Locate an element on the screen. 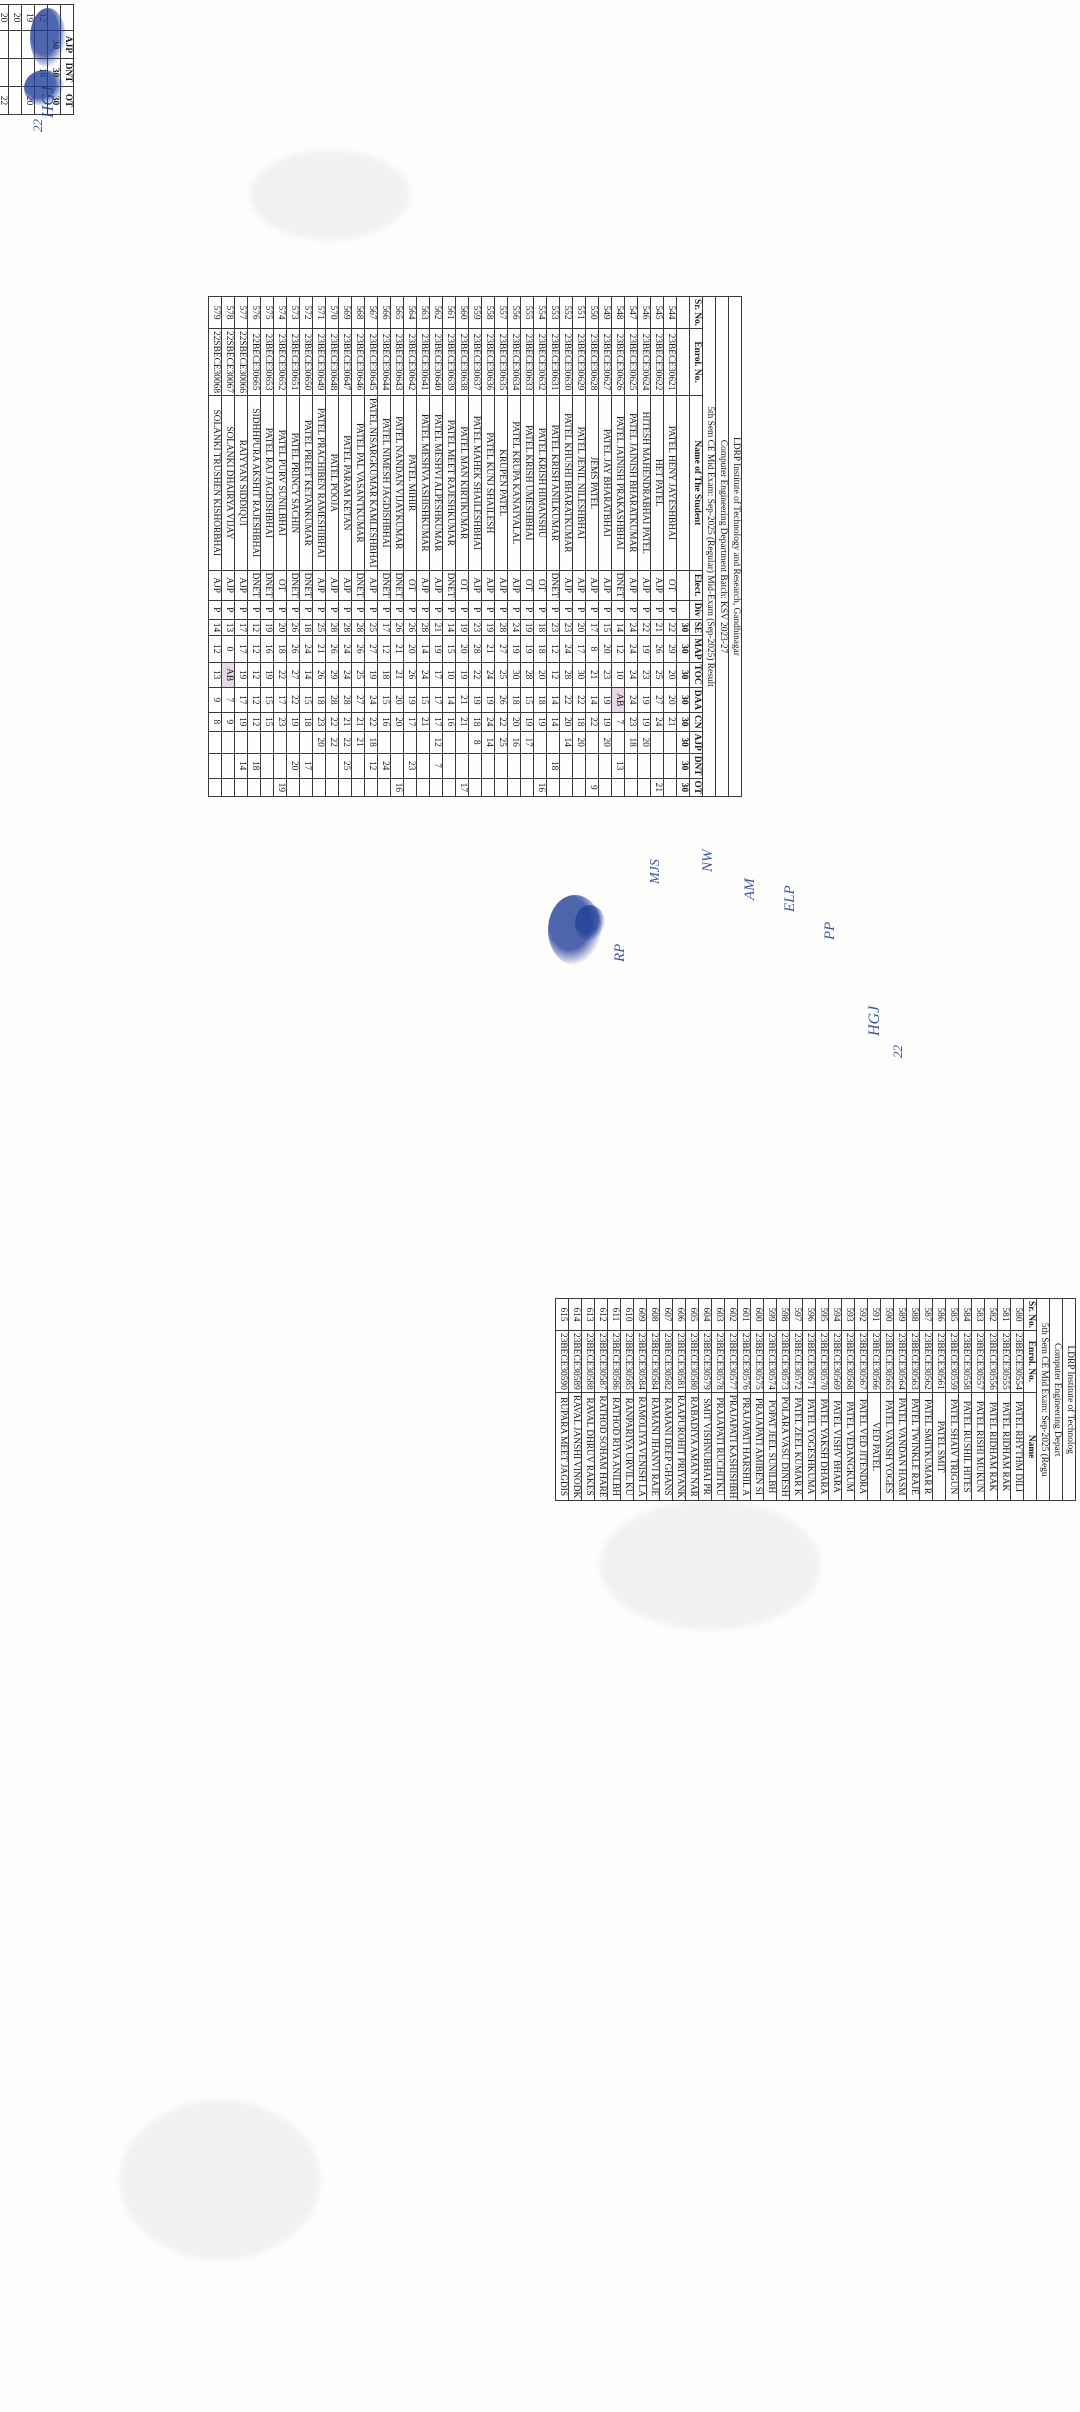 The width and height of the screenshot is (1080, 2412). cell-enrol: 23BECE30625 is located at coordinates (631, 362).